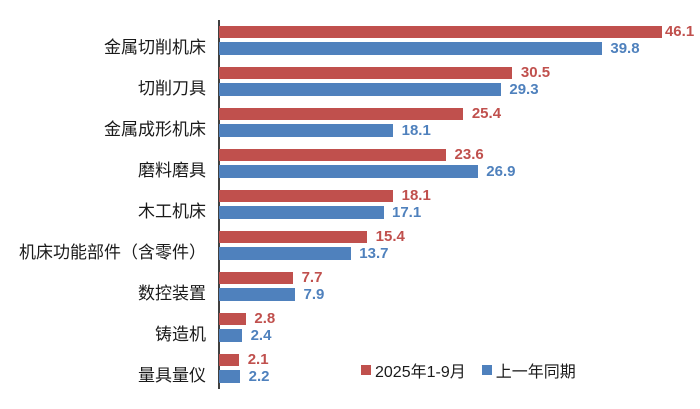 The image size is (700, 409). Describe the element at coordinates (219, 204) in the screenshot. I see `y-axis-line` at that location.